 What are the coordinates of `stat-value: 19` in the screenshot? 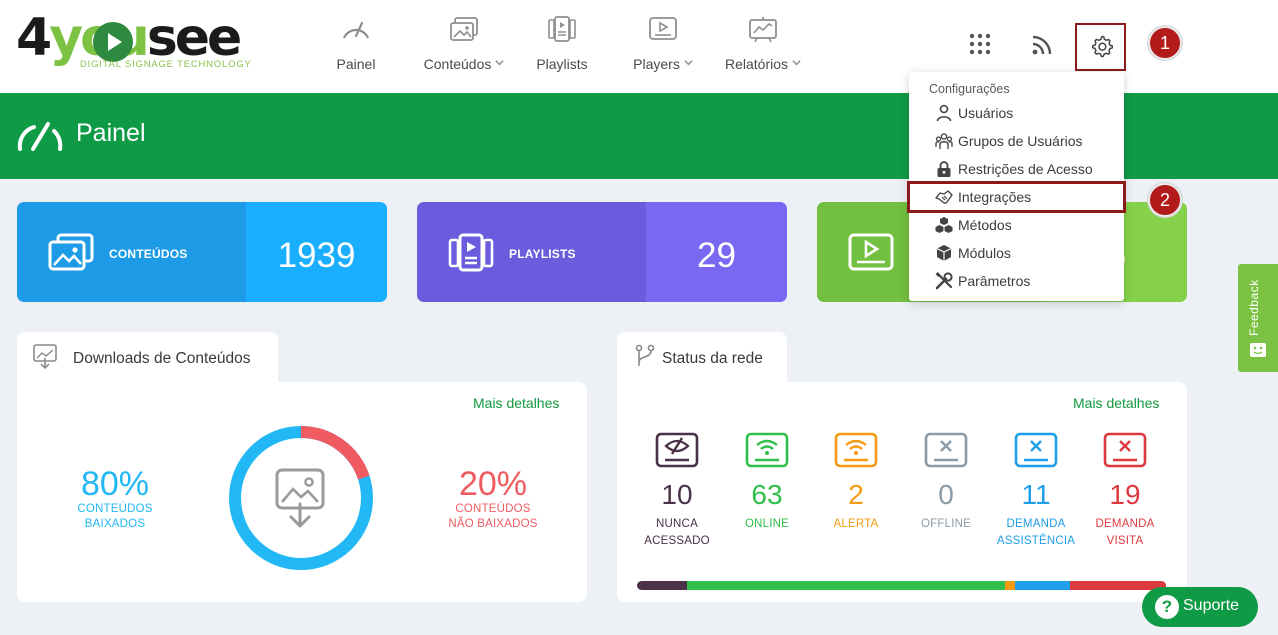 It's located at (1125, 494).